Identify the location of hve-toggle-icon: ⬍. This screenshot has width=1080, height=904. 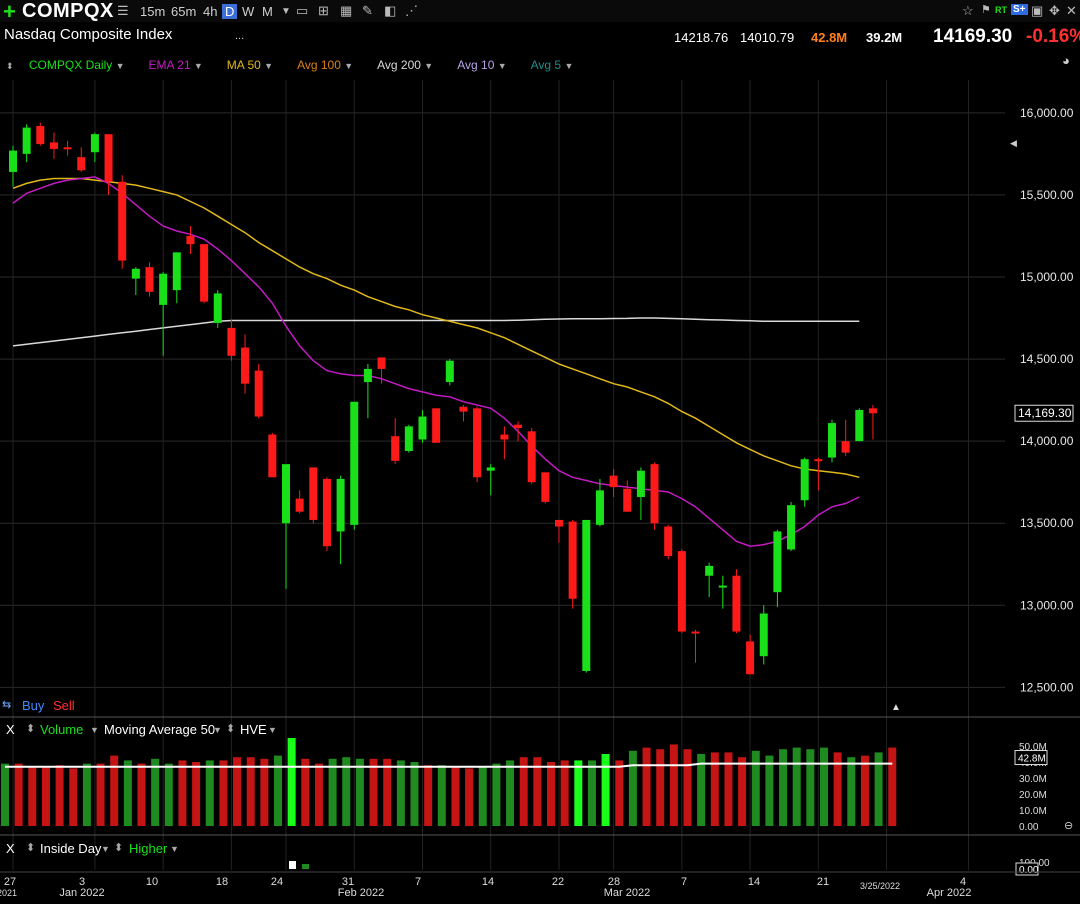
(231, 729).